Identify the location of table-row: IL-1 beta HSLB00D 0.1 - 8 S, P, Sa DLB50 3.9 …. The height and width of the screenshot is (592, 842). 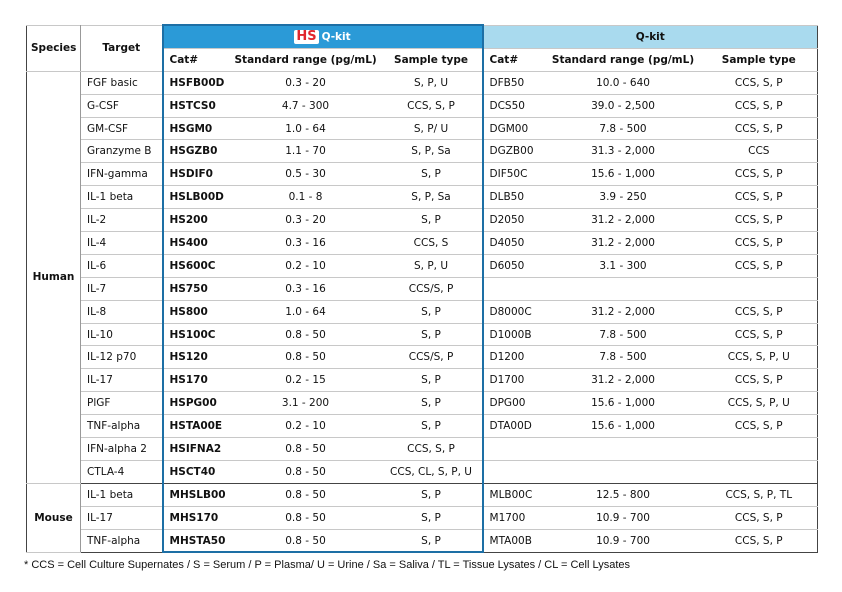
(422, 197).